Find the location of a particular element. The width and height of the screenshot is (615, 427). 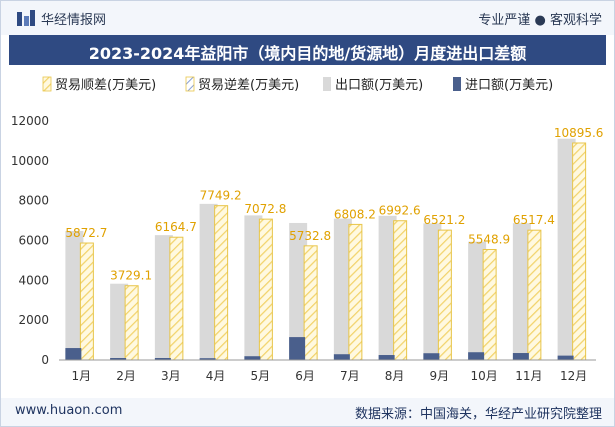

y-tick-label: 4000 is located at coordinates (33, 280).